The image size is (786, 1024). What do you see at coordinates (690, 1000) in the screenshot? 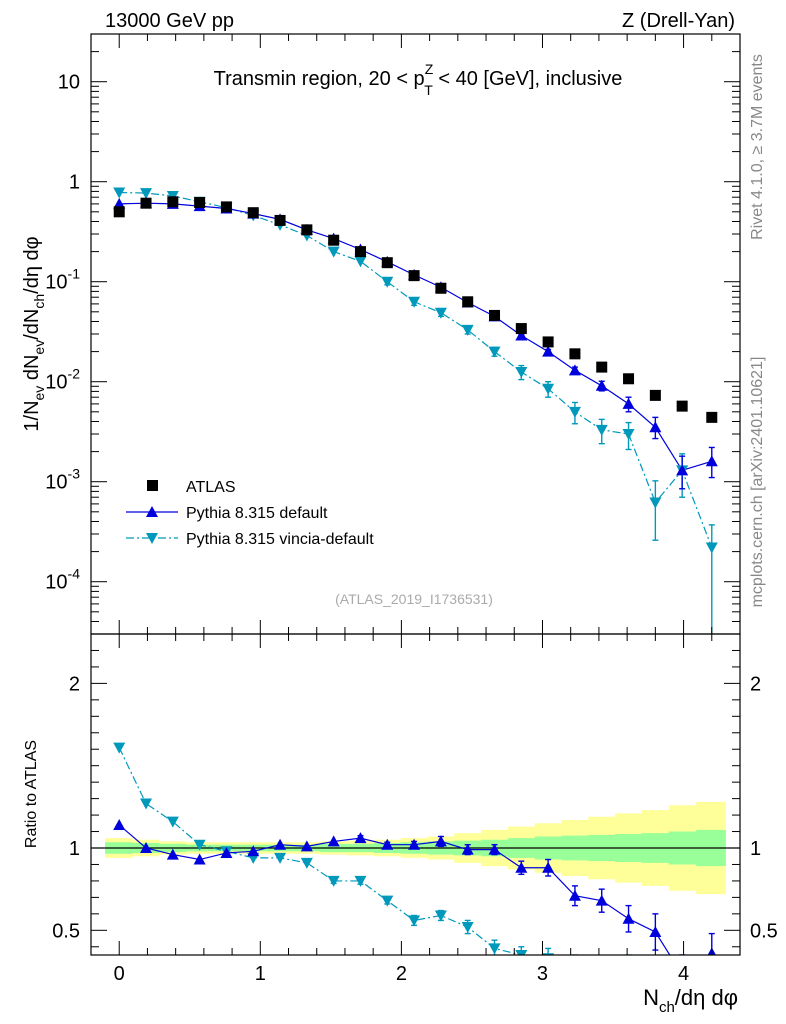
I see `ratio-xlabel: Nch/dη dφ` at bounding box center [690, 1000].